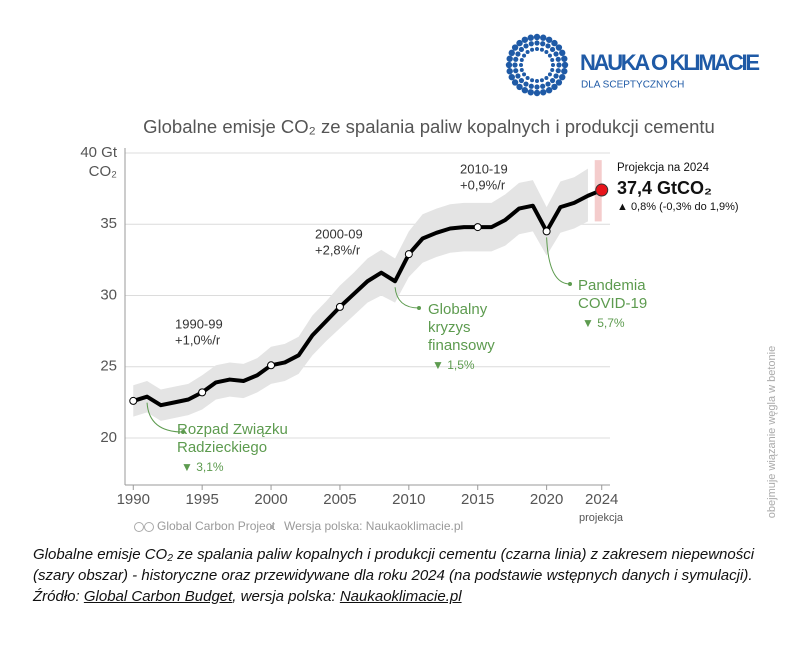 This screenshot has width=789, height=648. I want to click on annotation-text: +0,9%/r, so click(483, 184).